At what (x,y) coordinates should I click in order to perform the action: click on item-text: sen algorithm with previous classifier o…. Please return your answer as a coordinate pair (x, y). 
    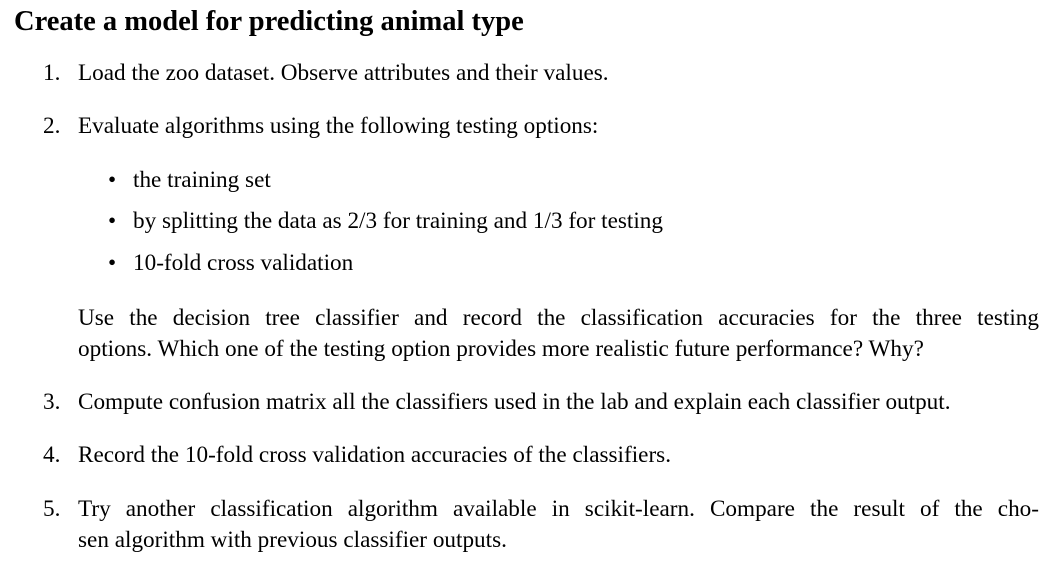
    Looking at the image, I should click on (292, 540).